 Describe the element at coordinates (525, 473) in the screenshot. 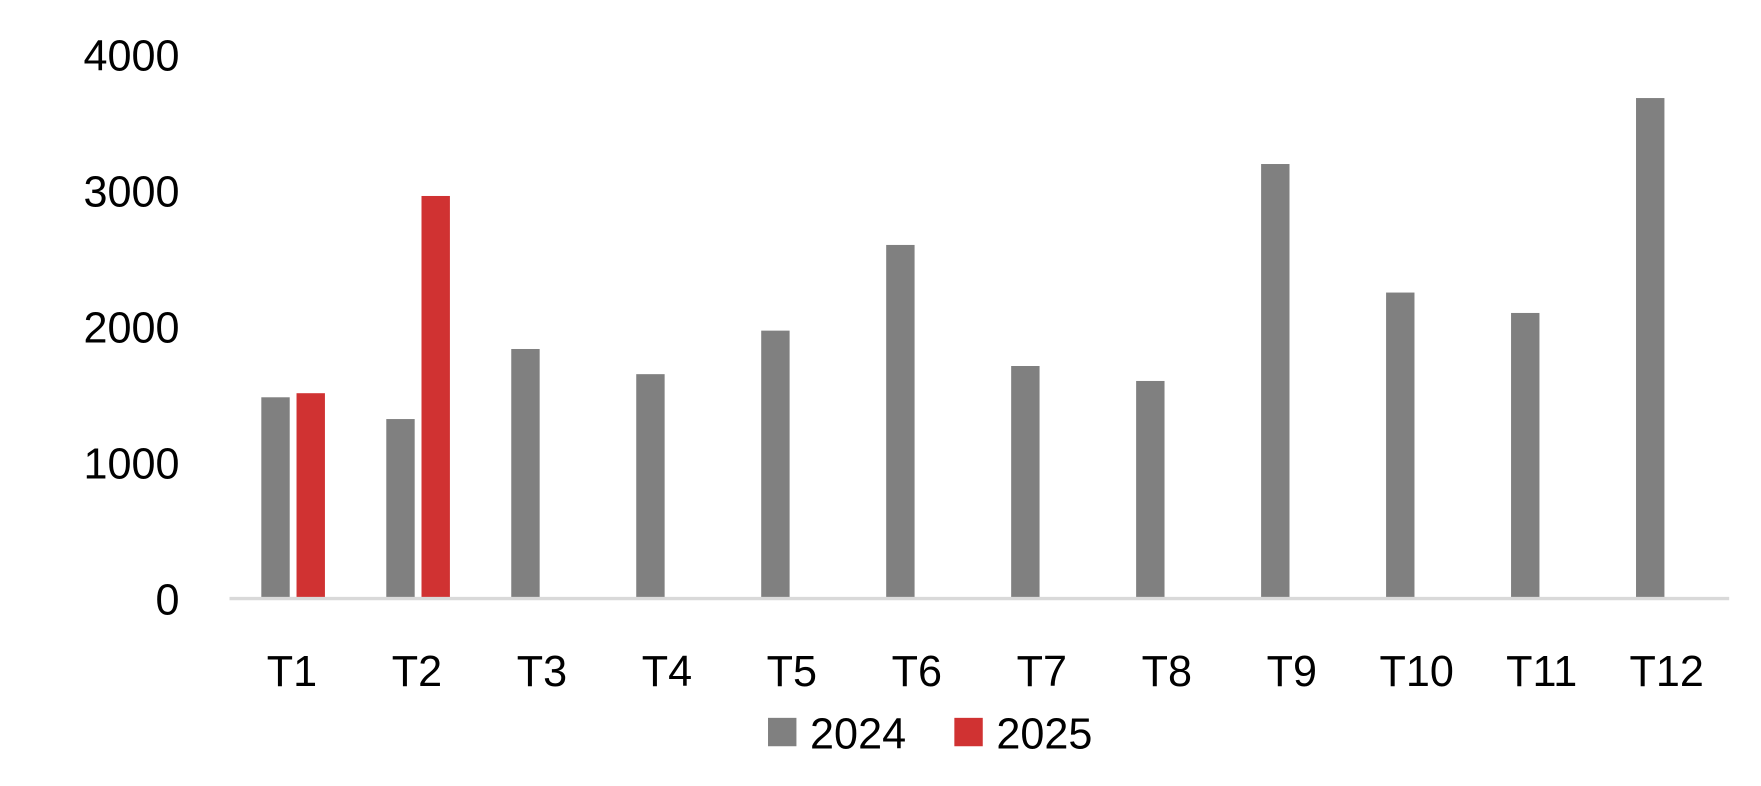

I see `bar-2024-T3` at that location.